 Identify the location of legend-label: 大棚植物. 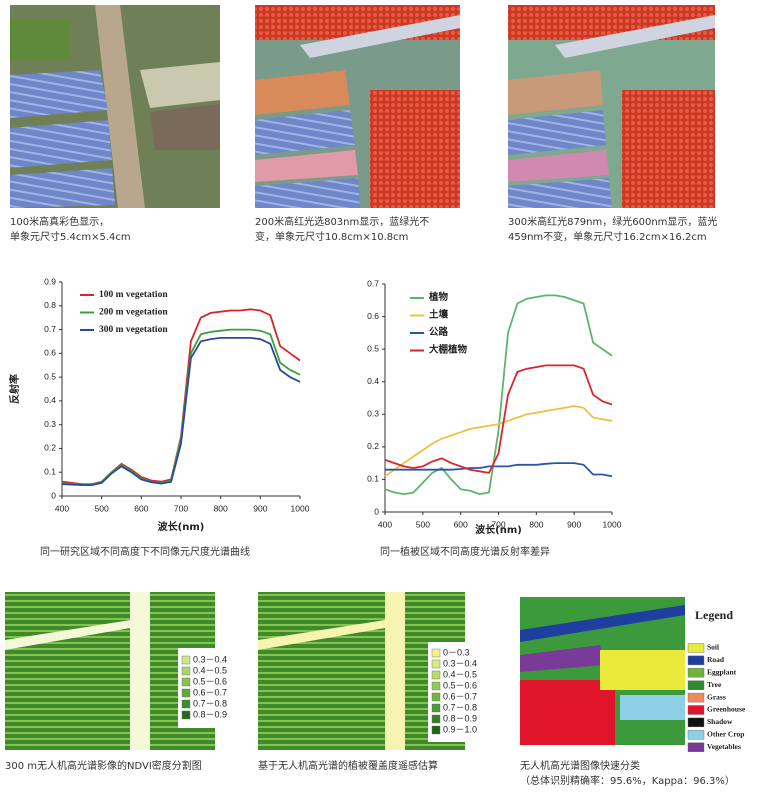
(448, 350).